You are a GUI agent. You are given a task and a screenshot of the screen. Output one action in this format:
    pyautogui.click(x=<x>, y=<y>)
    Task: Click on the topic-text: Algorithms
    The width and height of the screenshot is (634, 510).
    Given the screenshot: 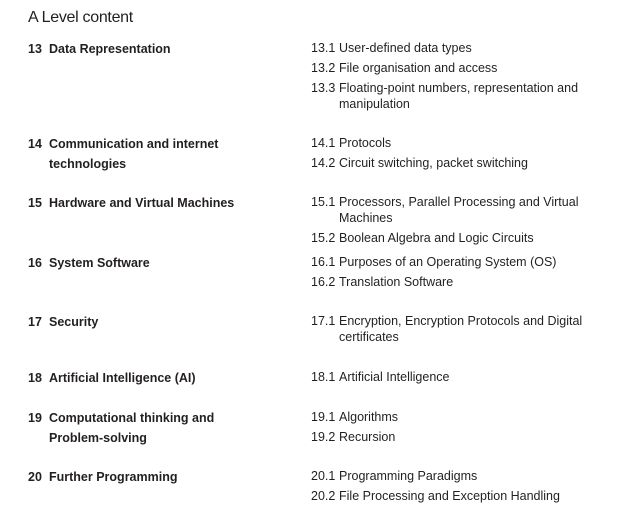 What is the action you would take?
    pyautogui.click(x=369, y=417)
    